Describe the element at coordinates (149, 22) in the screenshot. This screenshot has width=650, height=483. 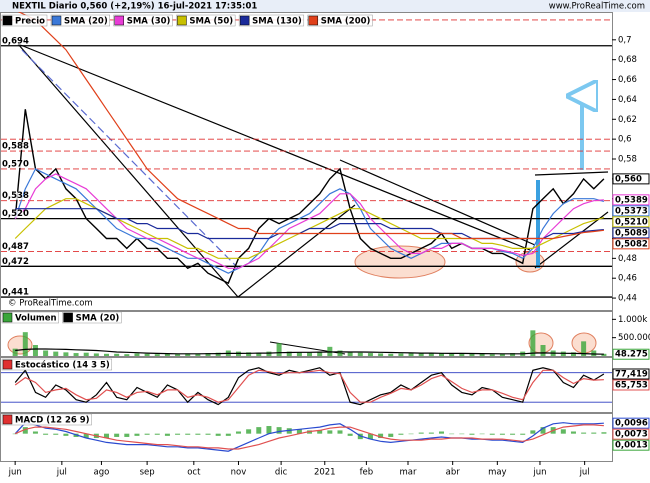
I see `legend-label: SMA (30)` at that location.